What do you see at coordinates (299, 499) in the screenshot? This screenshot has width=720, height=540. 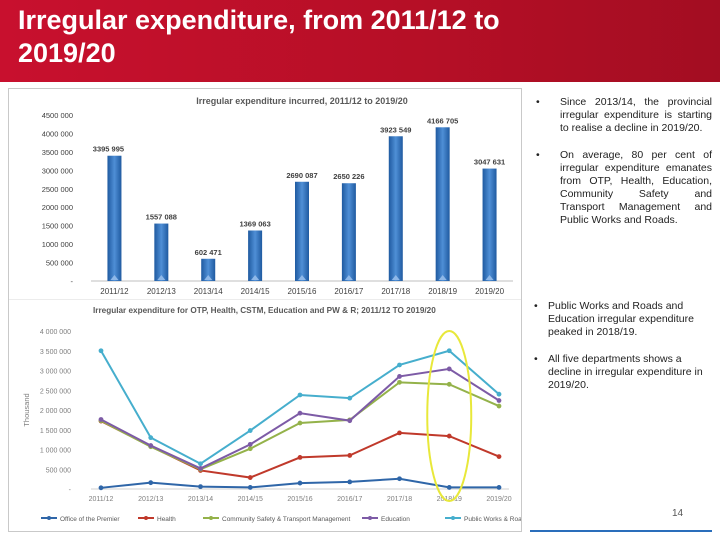 I see `x-tick-label: 2015/16` at bounding box center [299, 499].